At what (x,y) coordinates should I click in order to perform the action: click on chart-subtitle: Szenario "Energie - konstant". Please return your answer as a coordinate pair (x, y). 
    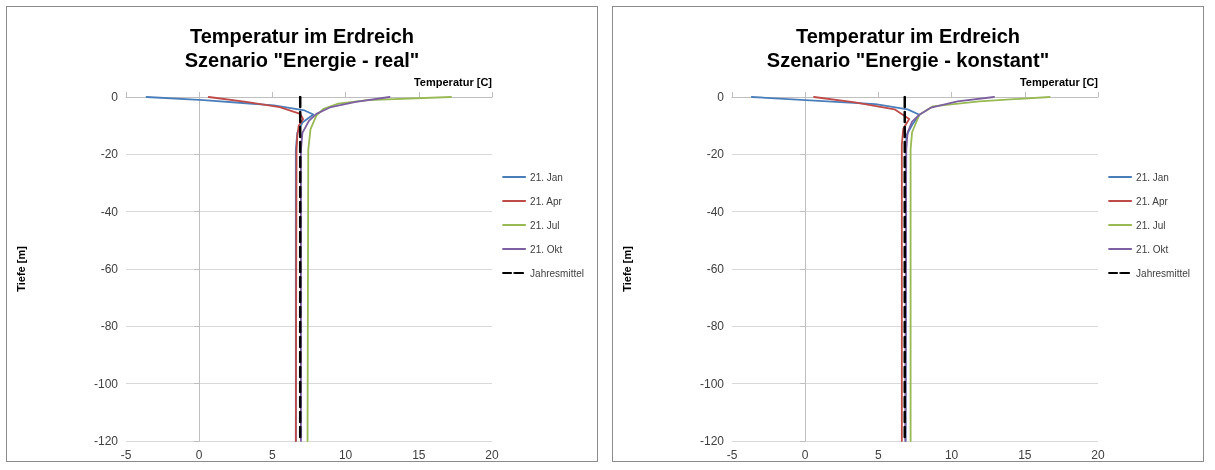
    Looking at the image, I should click on (908, 60).